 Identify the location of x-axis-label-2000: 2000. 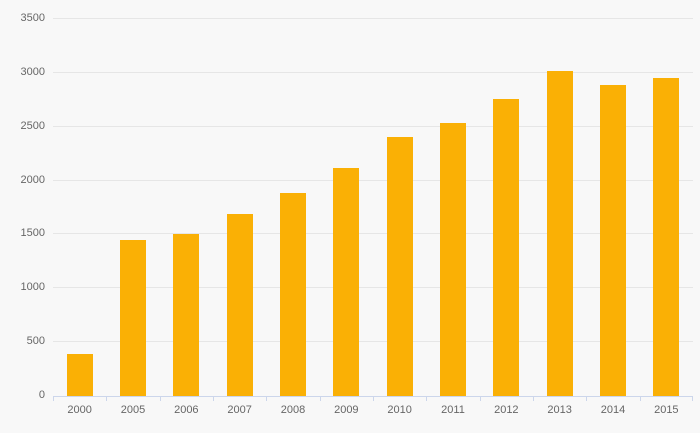
(79, 410).